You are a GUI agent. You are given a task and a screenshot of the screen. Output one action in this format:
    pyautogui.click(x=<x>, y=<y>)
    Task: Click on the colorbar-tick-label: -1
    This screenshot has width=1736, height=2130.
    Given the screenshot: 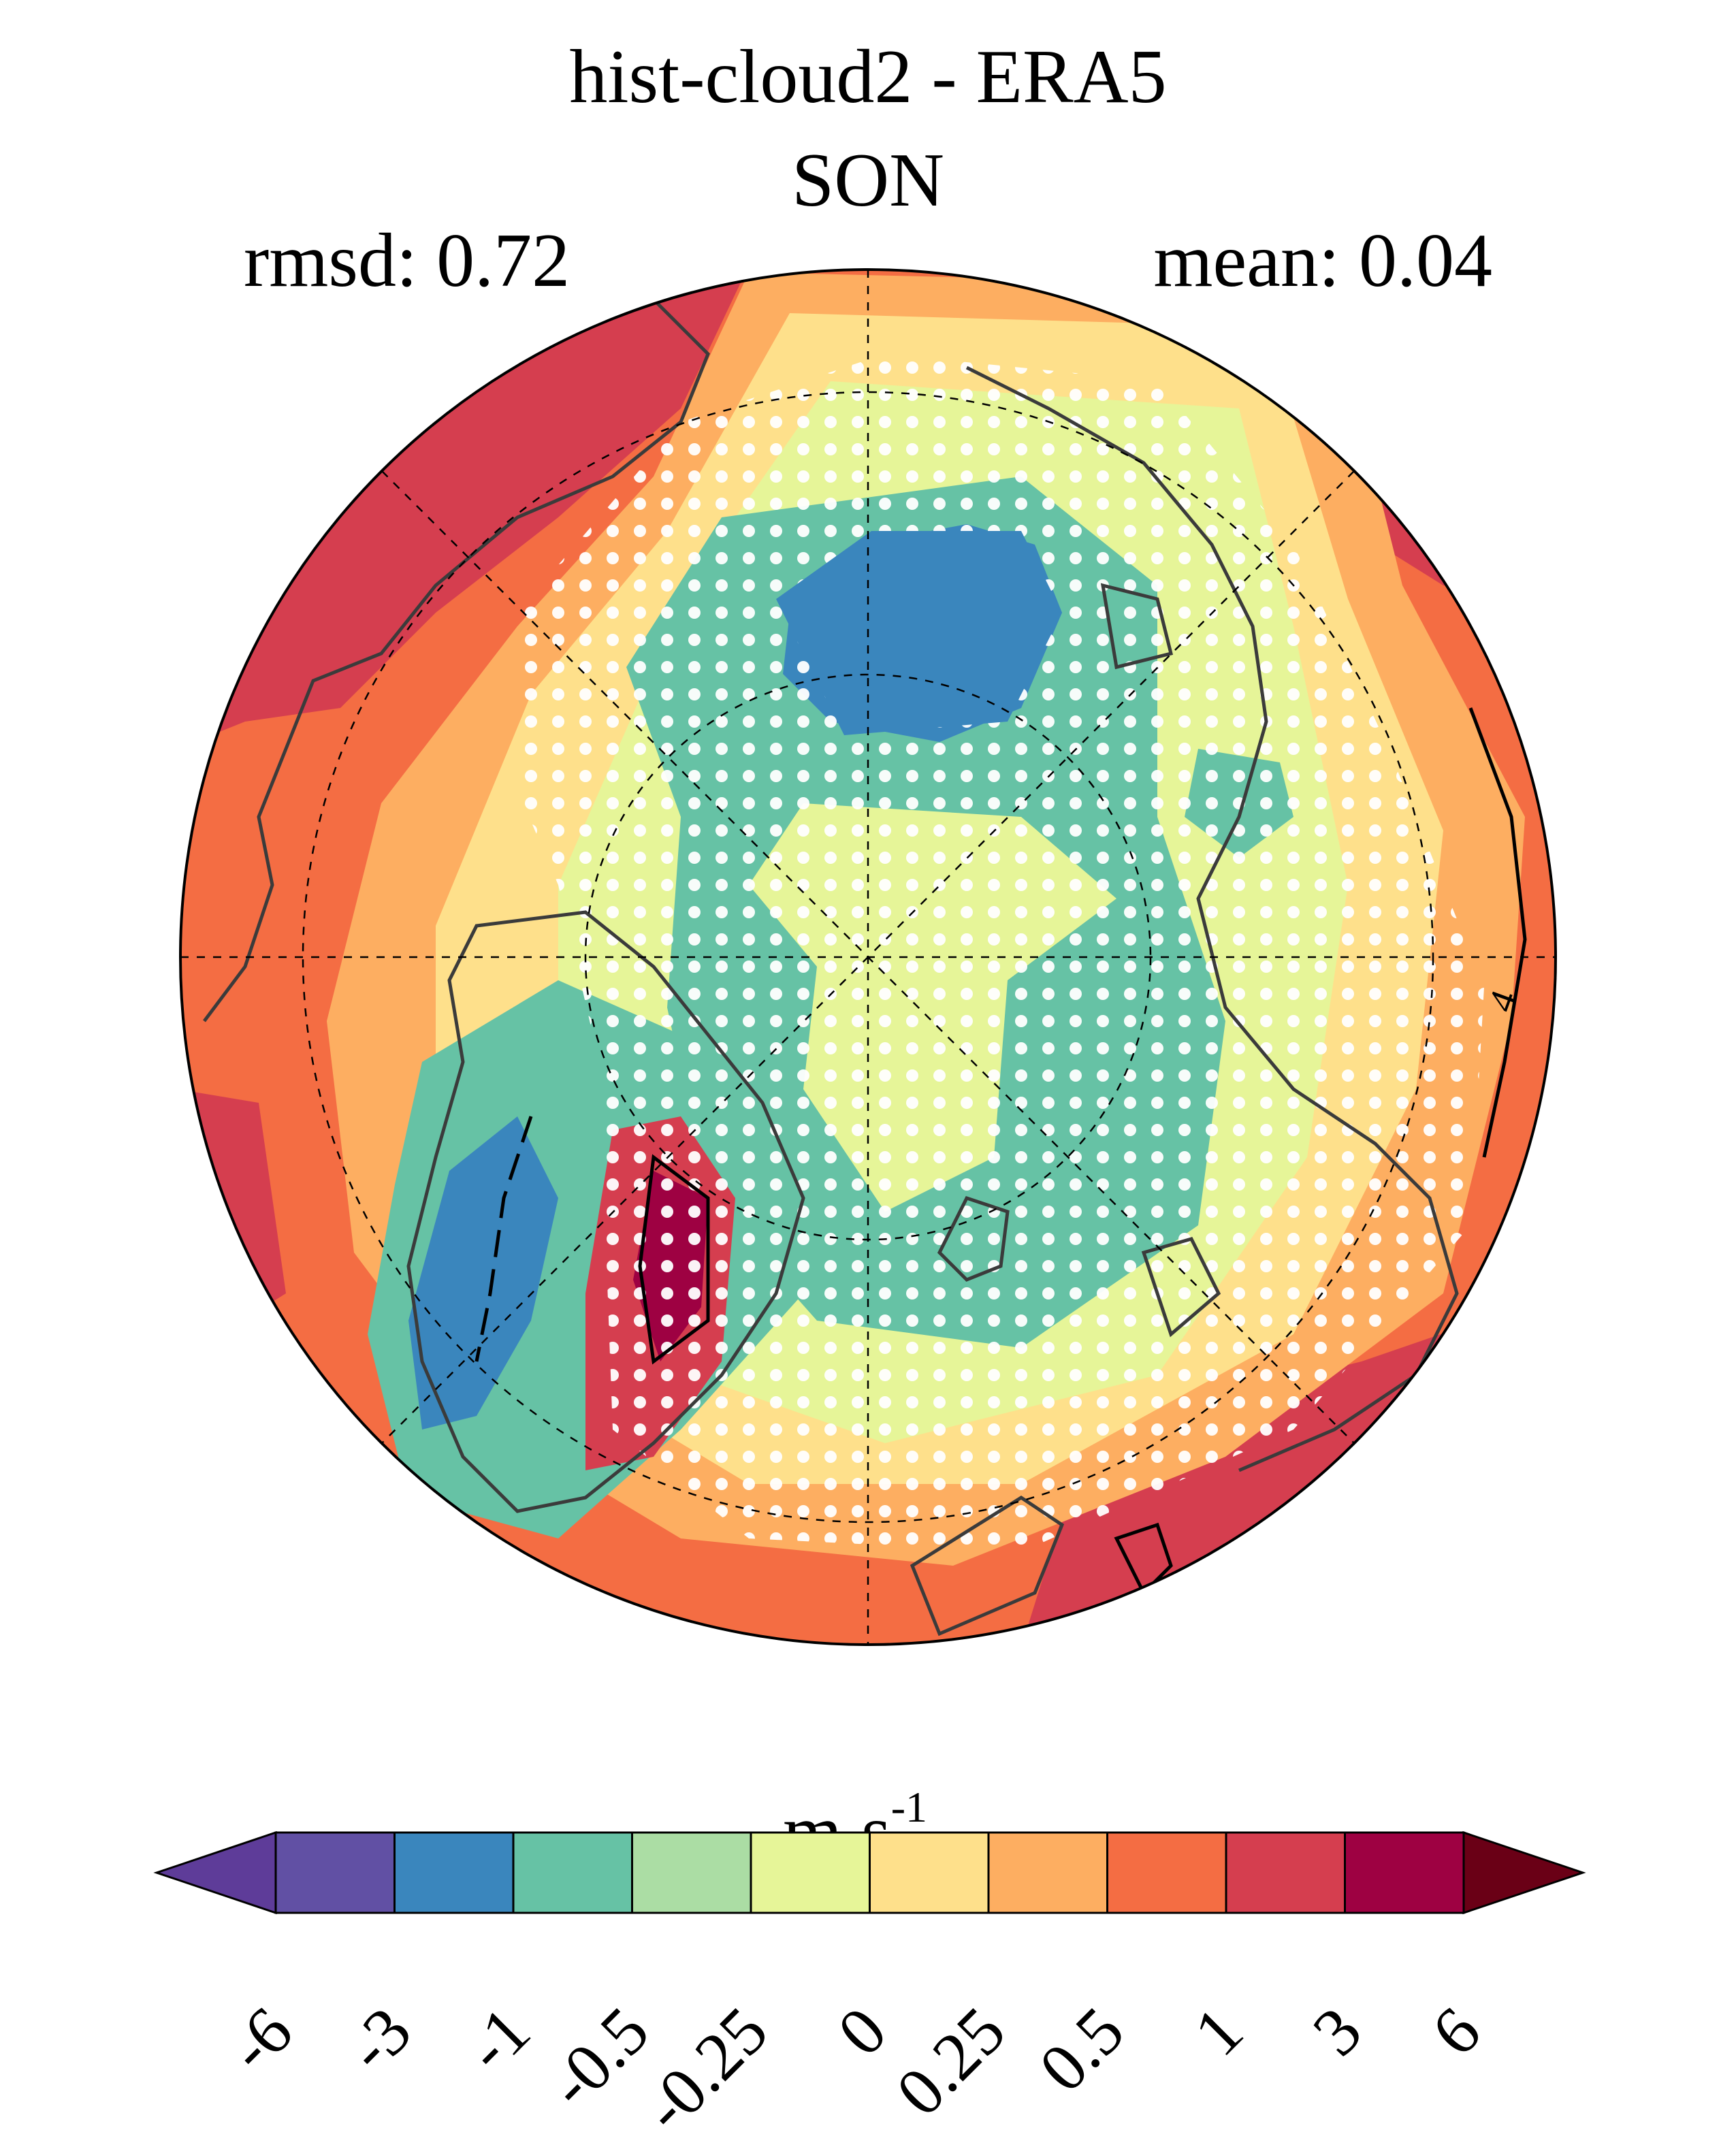 What is the action you would take?
    pyautogui.click(x=497, y=2039)
    